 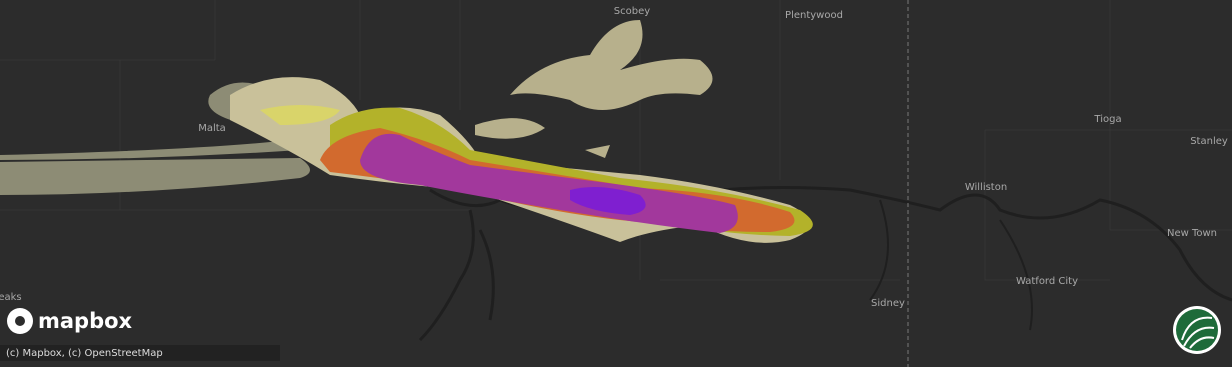 I want to click on logo-icon-inner, so click(x=20, y=321).